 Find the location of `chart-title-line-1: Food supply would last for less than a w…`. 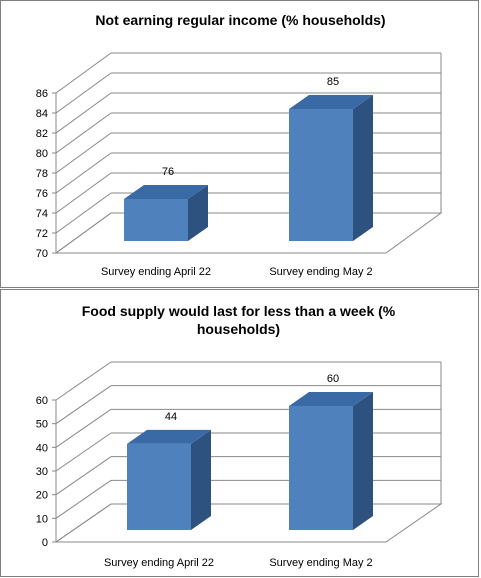

chart-title-line-1: Food supply would last for less than a w… is located at coordinates (239, 311).